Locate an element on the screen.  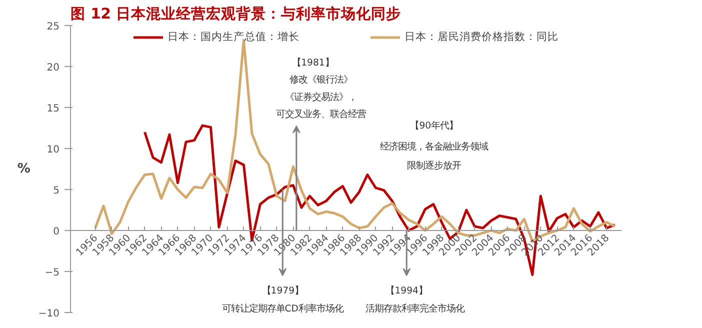
annotation: 《证券交易法》， is located at coordinates (321, 97).